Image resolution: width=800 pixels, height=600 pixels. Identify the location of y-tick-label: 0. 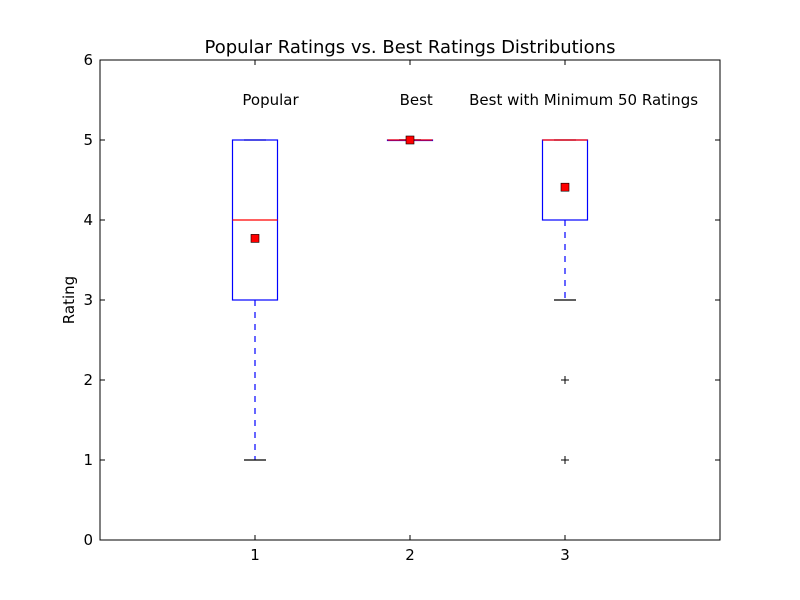
(88, 540).